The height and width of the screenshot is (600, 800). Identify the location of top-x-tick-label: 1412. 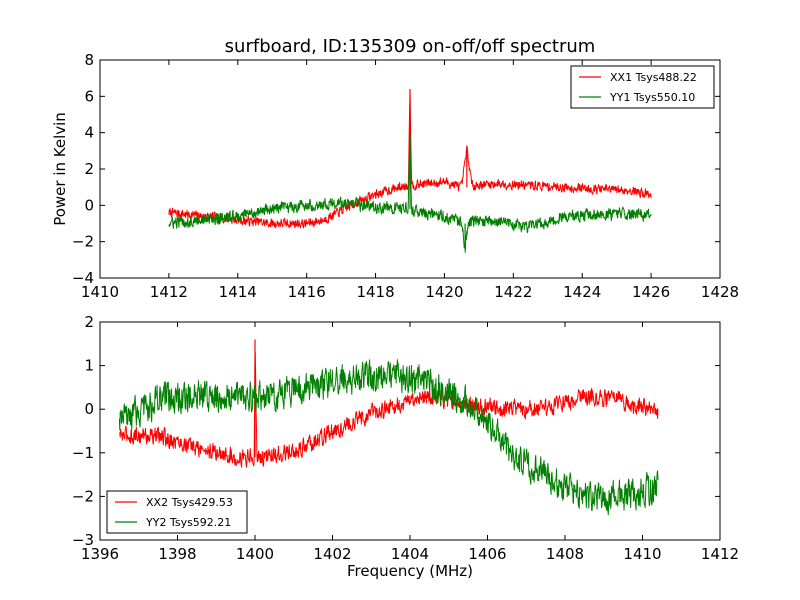
(169, 292).